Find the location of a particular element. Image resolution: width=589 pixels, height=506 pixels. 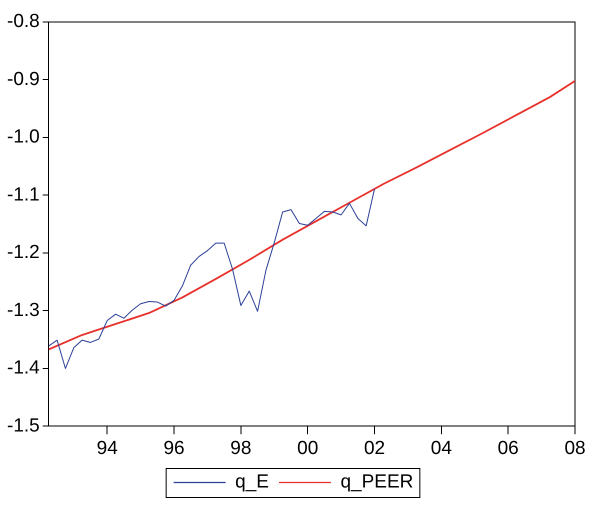

y-tick-label: -1.1 is located at coordinates (23, 195).